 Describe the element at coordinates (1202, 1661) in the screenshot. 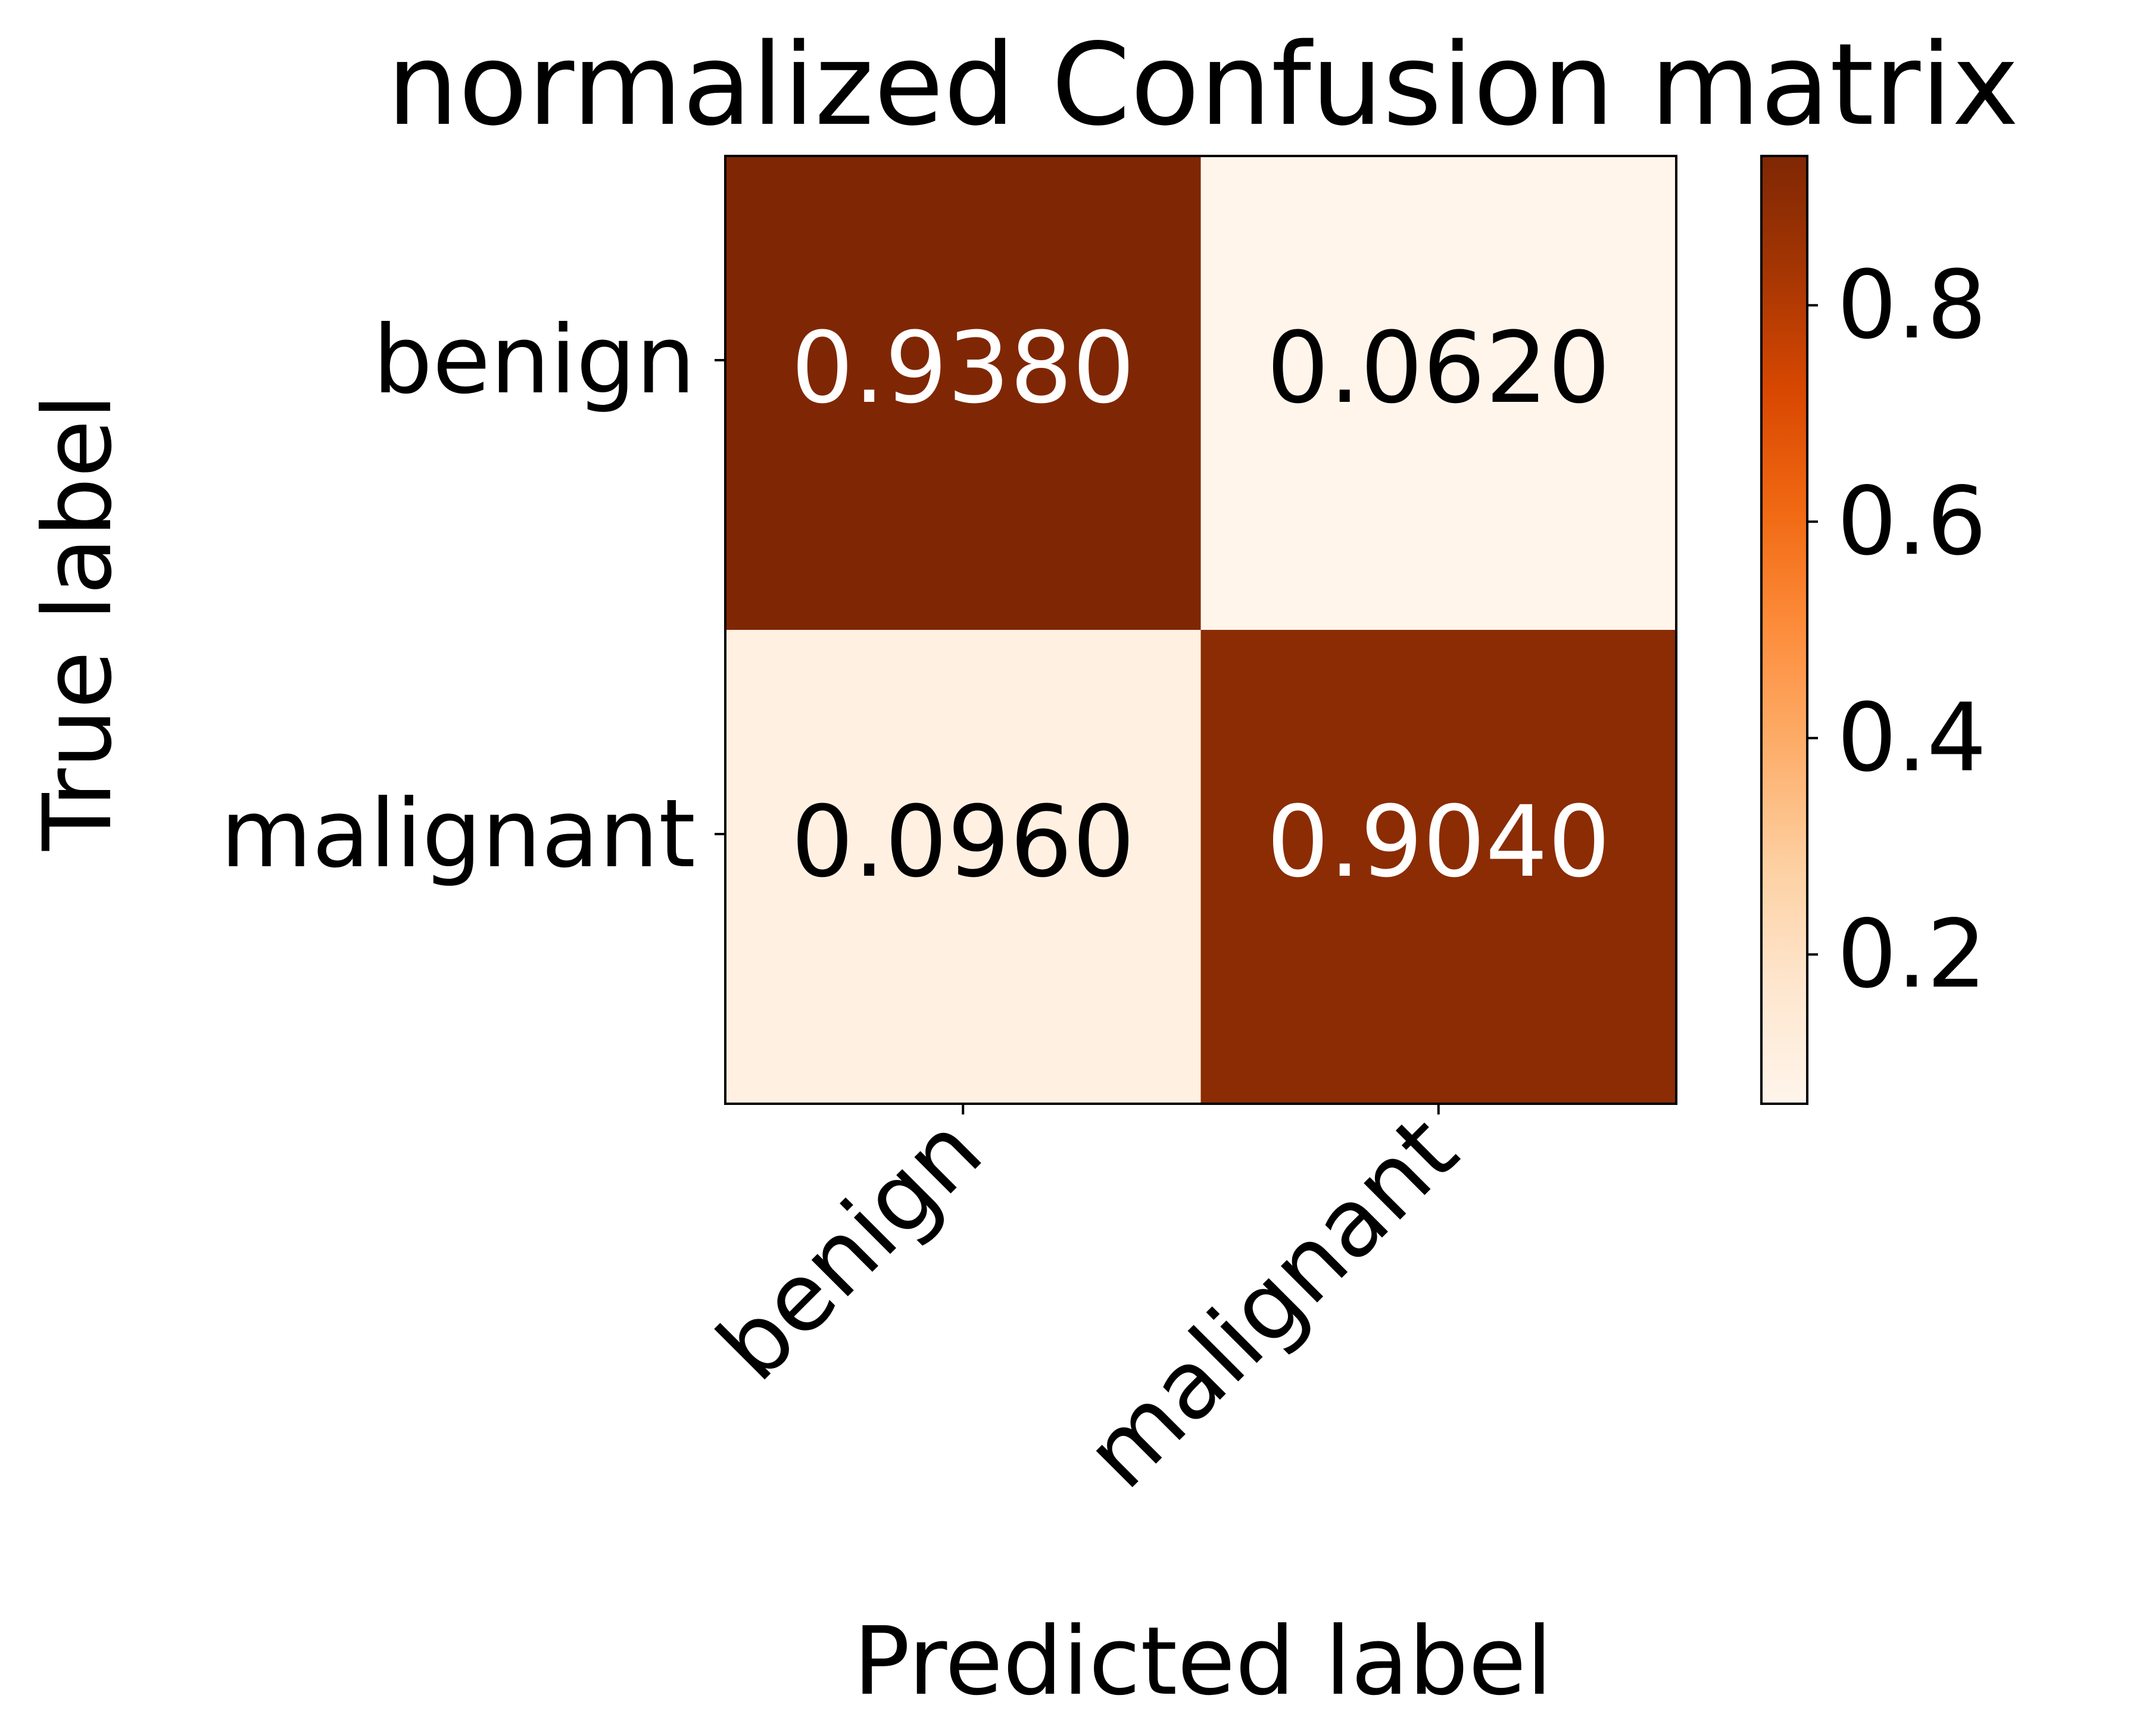

I see `x-axis-label: Predicted label` at that location.